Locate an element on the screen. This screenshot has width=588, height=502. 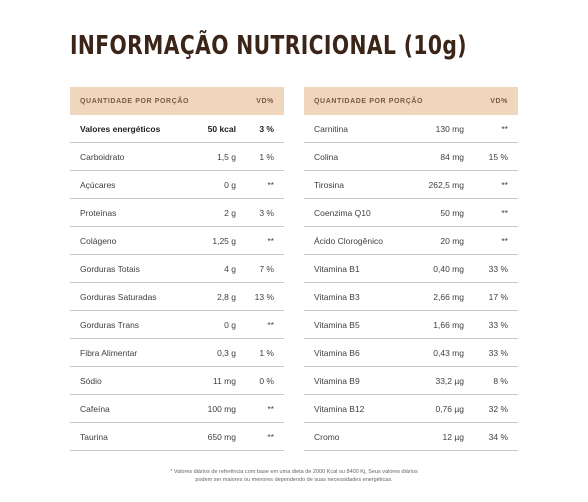
table-row: Tirosina 262,5 mg ** is located at coordinates (411, 185).